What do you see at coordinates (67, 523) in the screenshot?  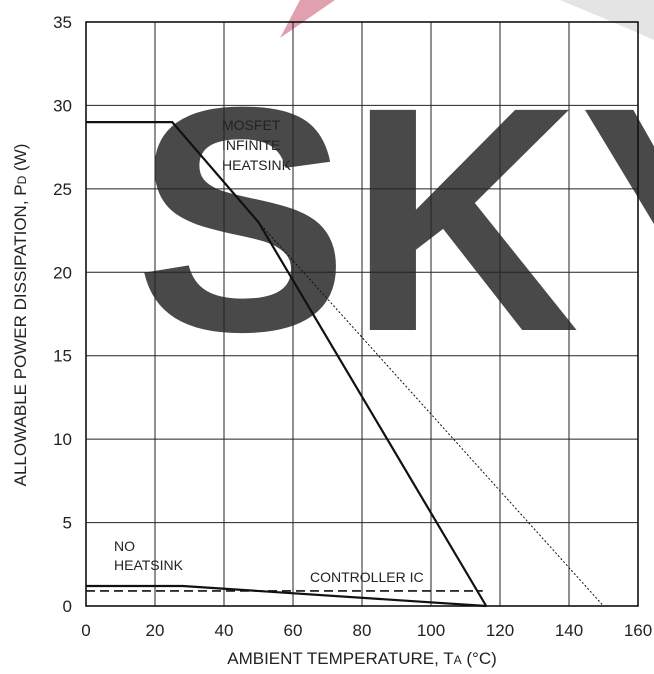 I see `y-tick-label: 5` at bounding box center [67, 523].